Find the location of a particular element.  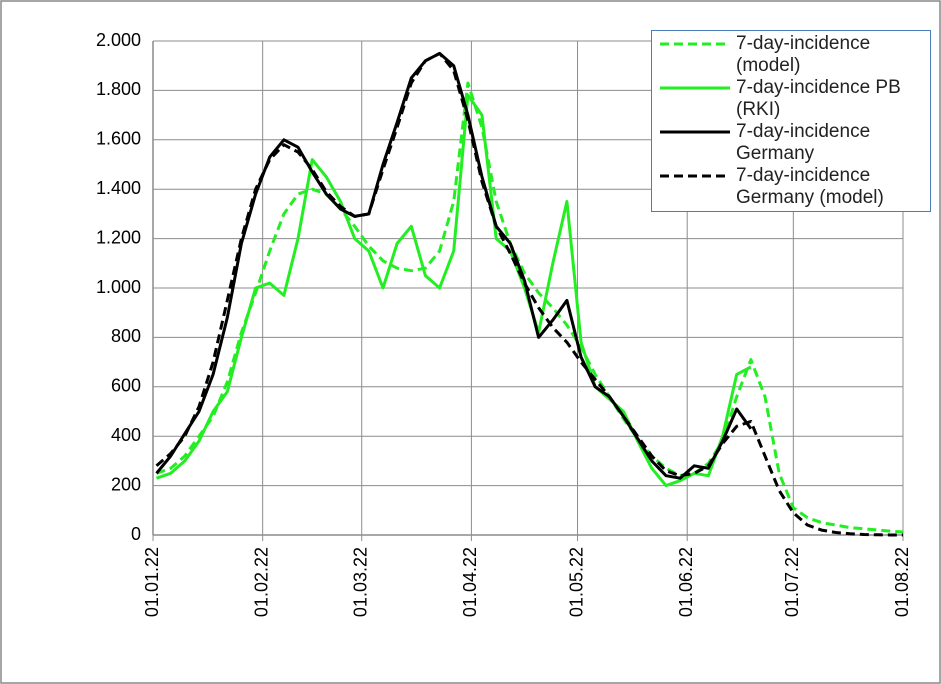

legend-entry: 7-day-incidence Germany is located at coordinates (791, 143).